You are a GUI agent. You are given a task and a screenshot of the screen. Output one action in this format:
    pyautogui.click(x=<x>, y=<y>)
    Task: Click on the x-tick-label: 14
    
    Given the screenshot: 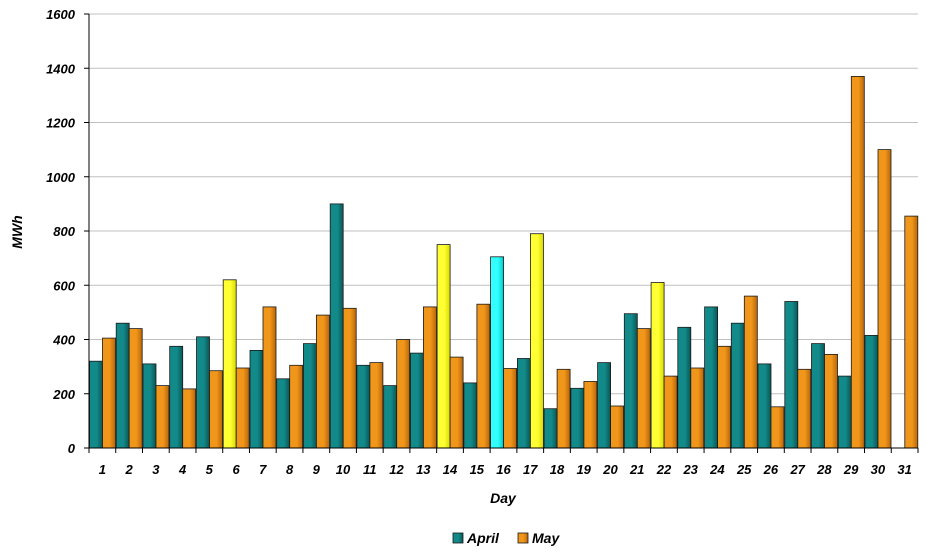 What is the action you would take?
    pyautogui.click(x=450, y=469)
    